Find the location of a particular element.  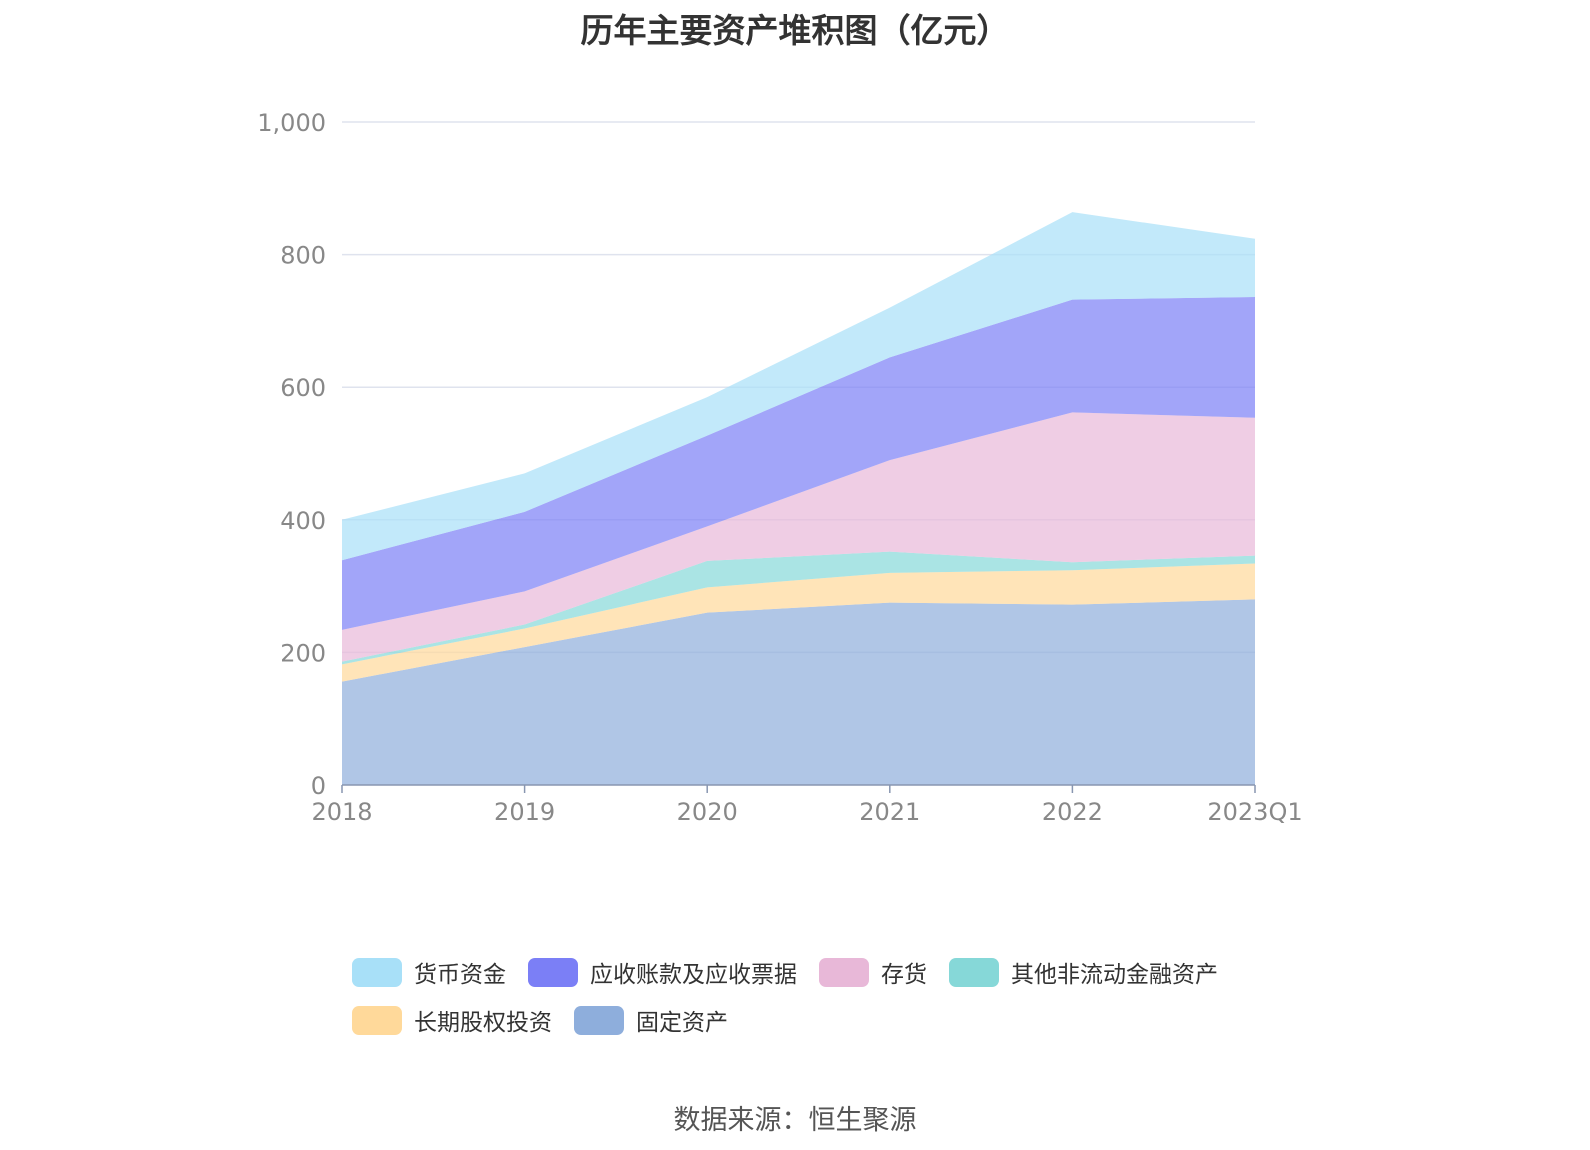

y-tick-label: 0 is located at coordinates (318, 786).